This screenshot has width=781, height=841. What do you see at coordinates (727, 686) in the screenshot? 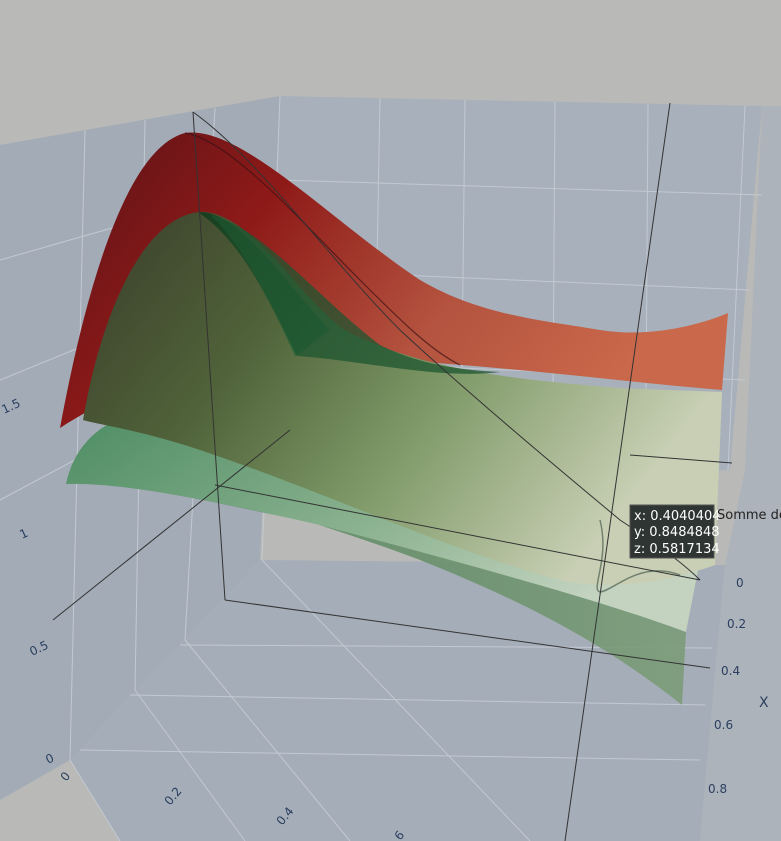
I see `x-axis-ticks: 0 0.2 0.4 0.6 0.8` at bounding box center [727, 686].